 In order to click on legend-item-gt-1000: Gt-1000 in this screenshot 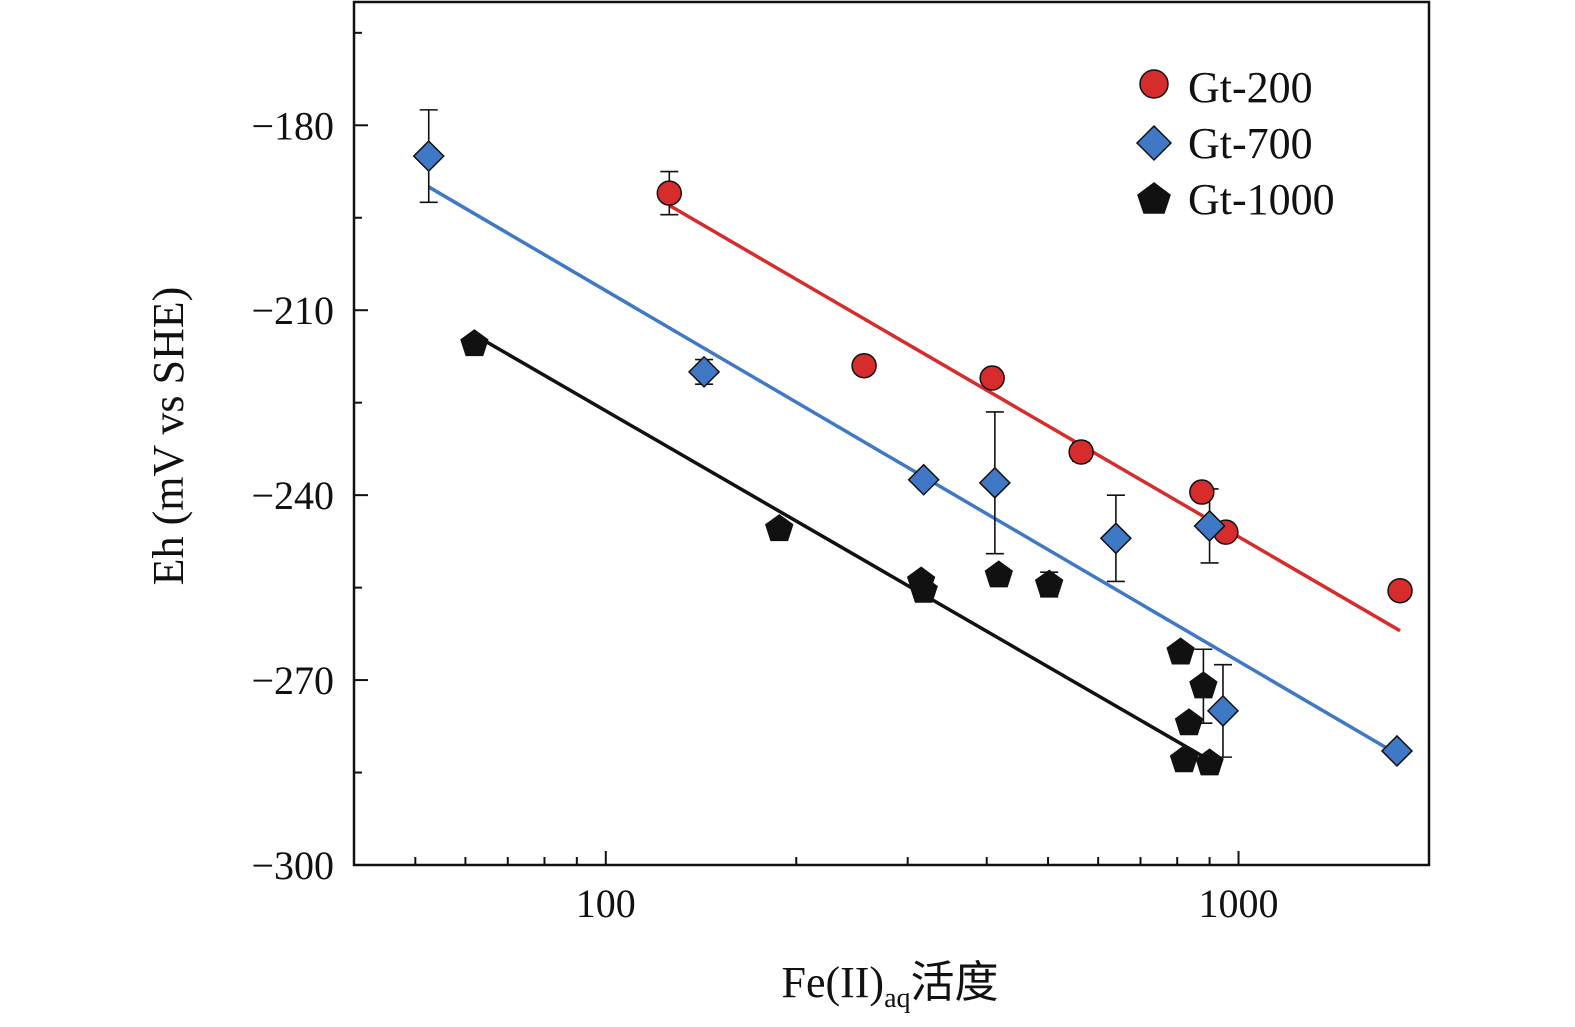, I will do `click(1236, 199)`.